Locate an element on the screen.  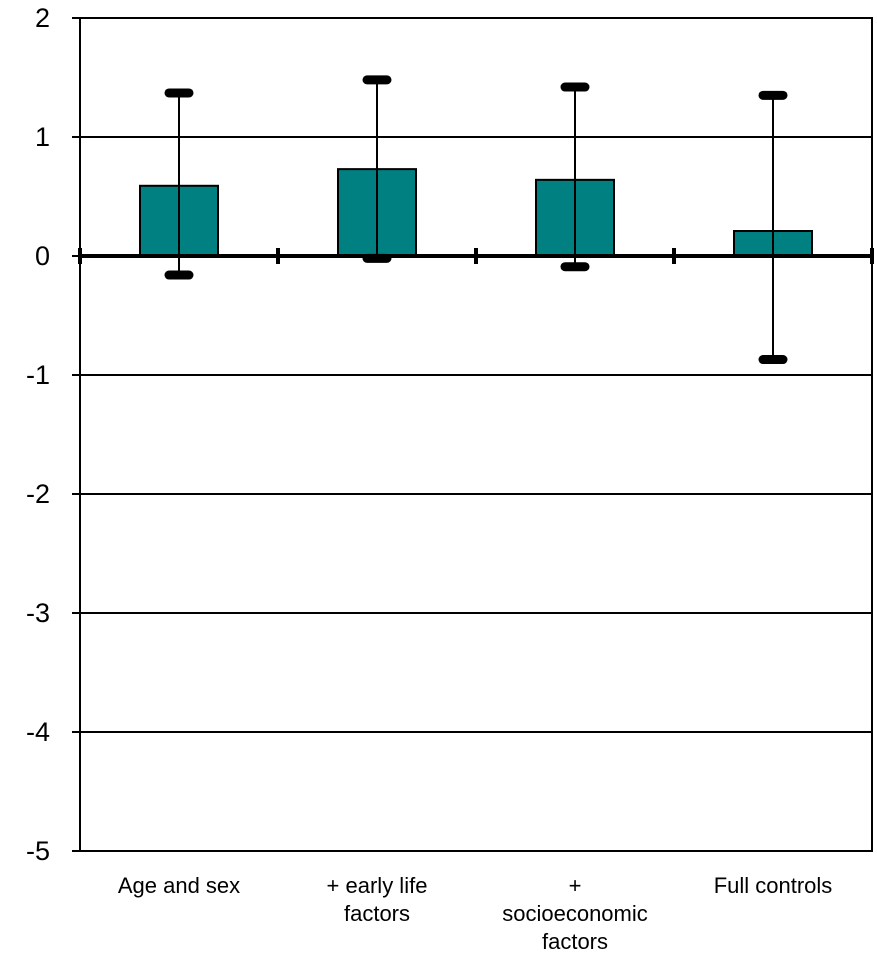
x-category-label-line: Full controls is located at coordinates (773, 885).